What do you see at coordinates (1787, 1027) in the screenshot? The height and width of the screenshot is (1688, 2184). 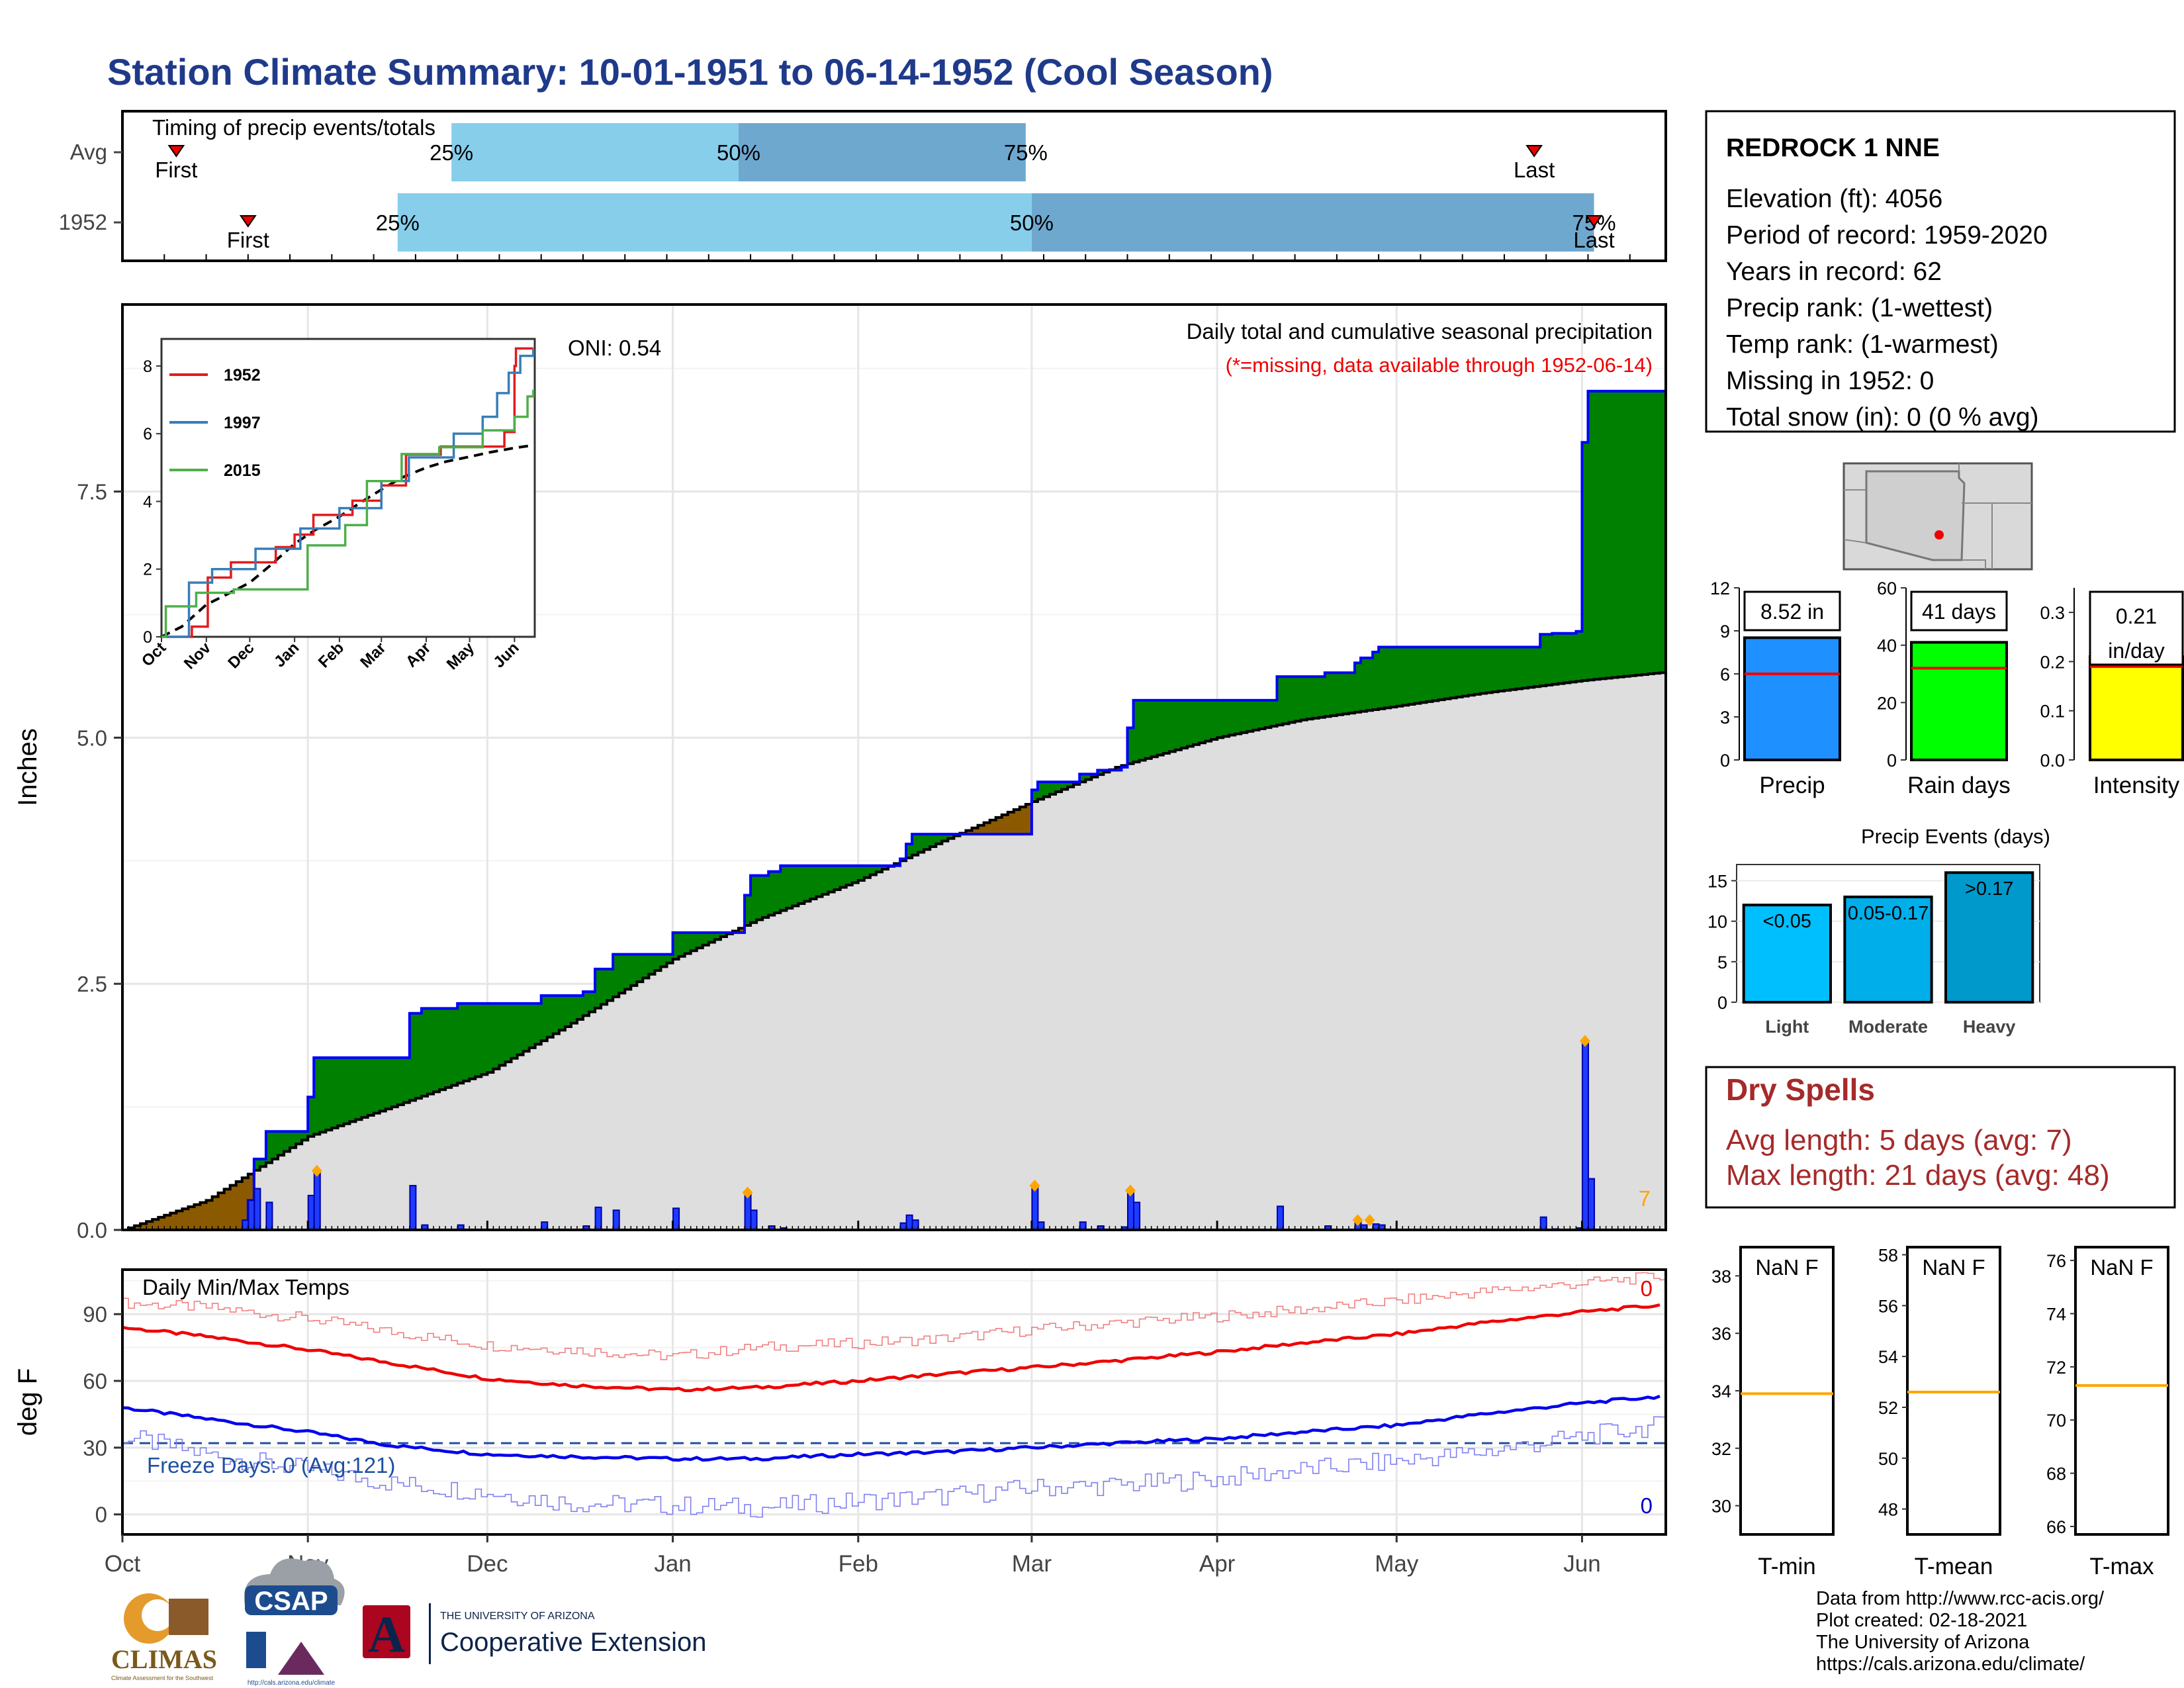 I see `events-xtick-label: Light` at bounding box center [1787, 1027].